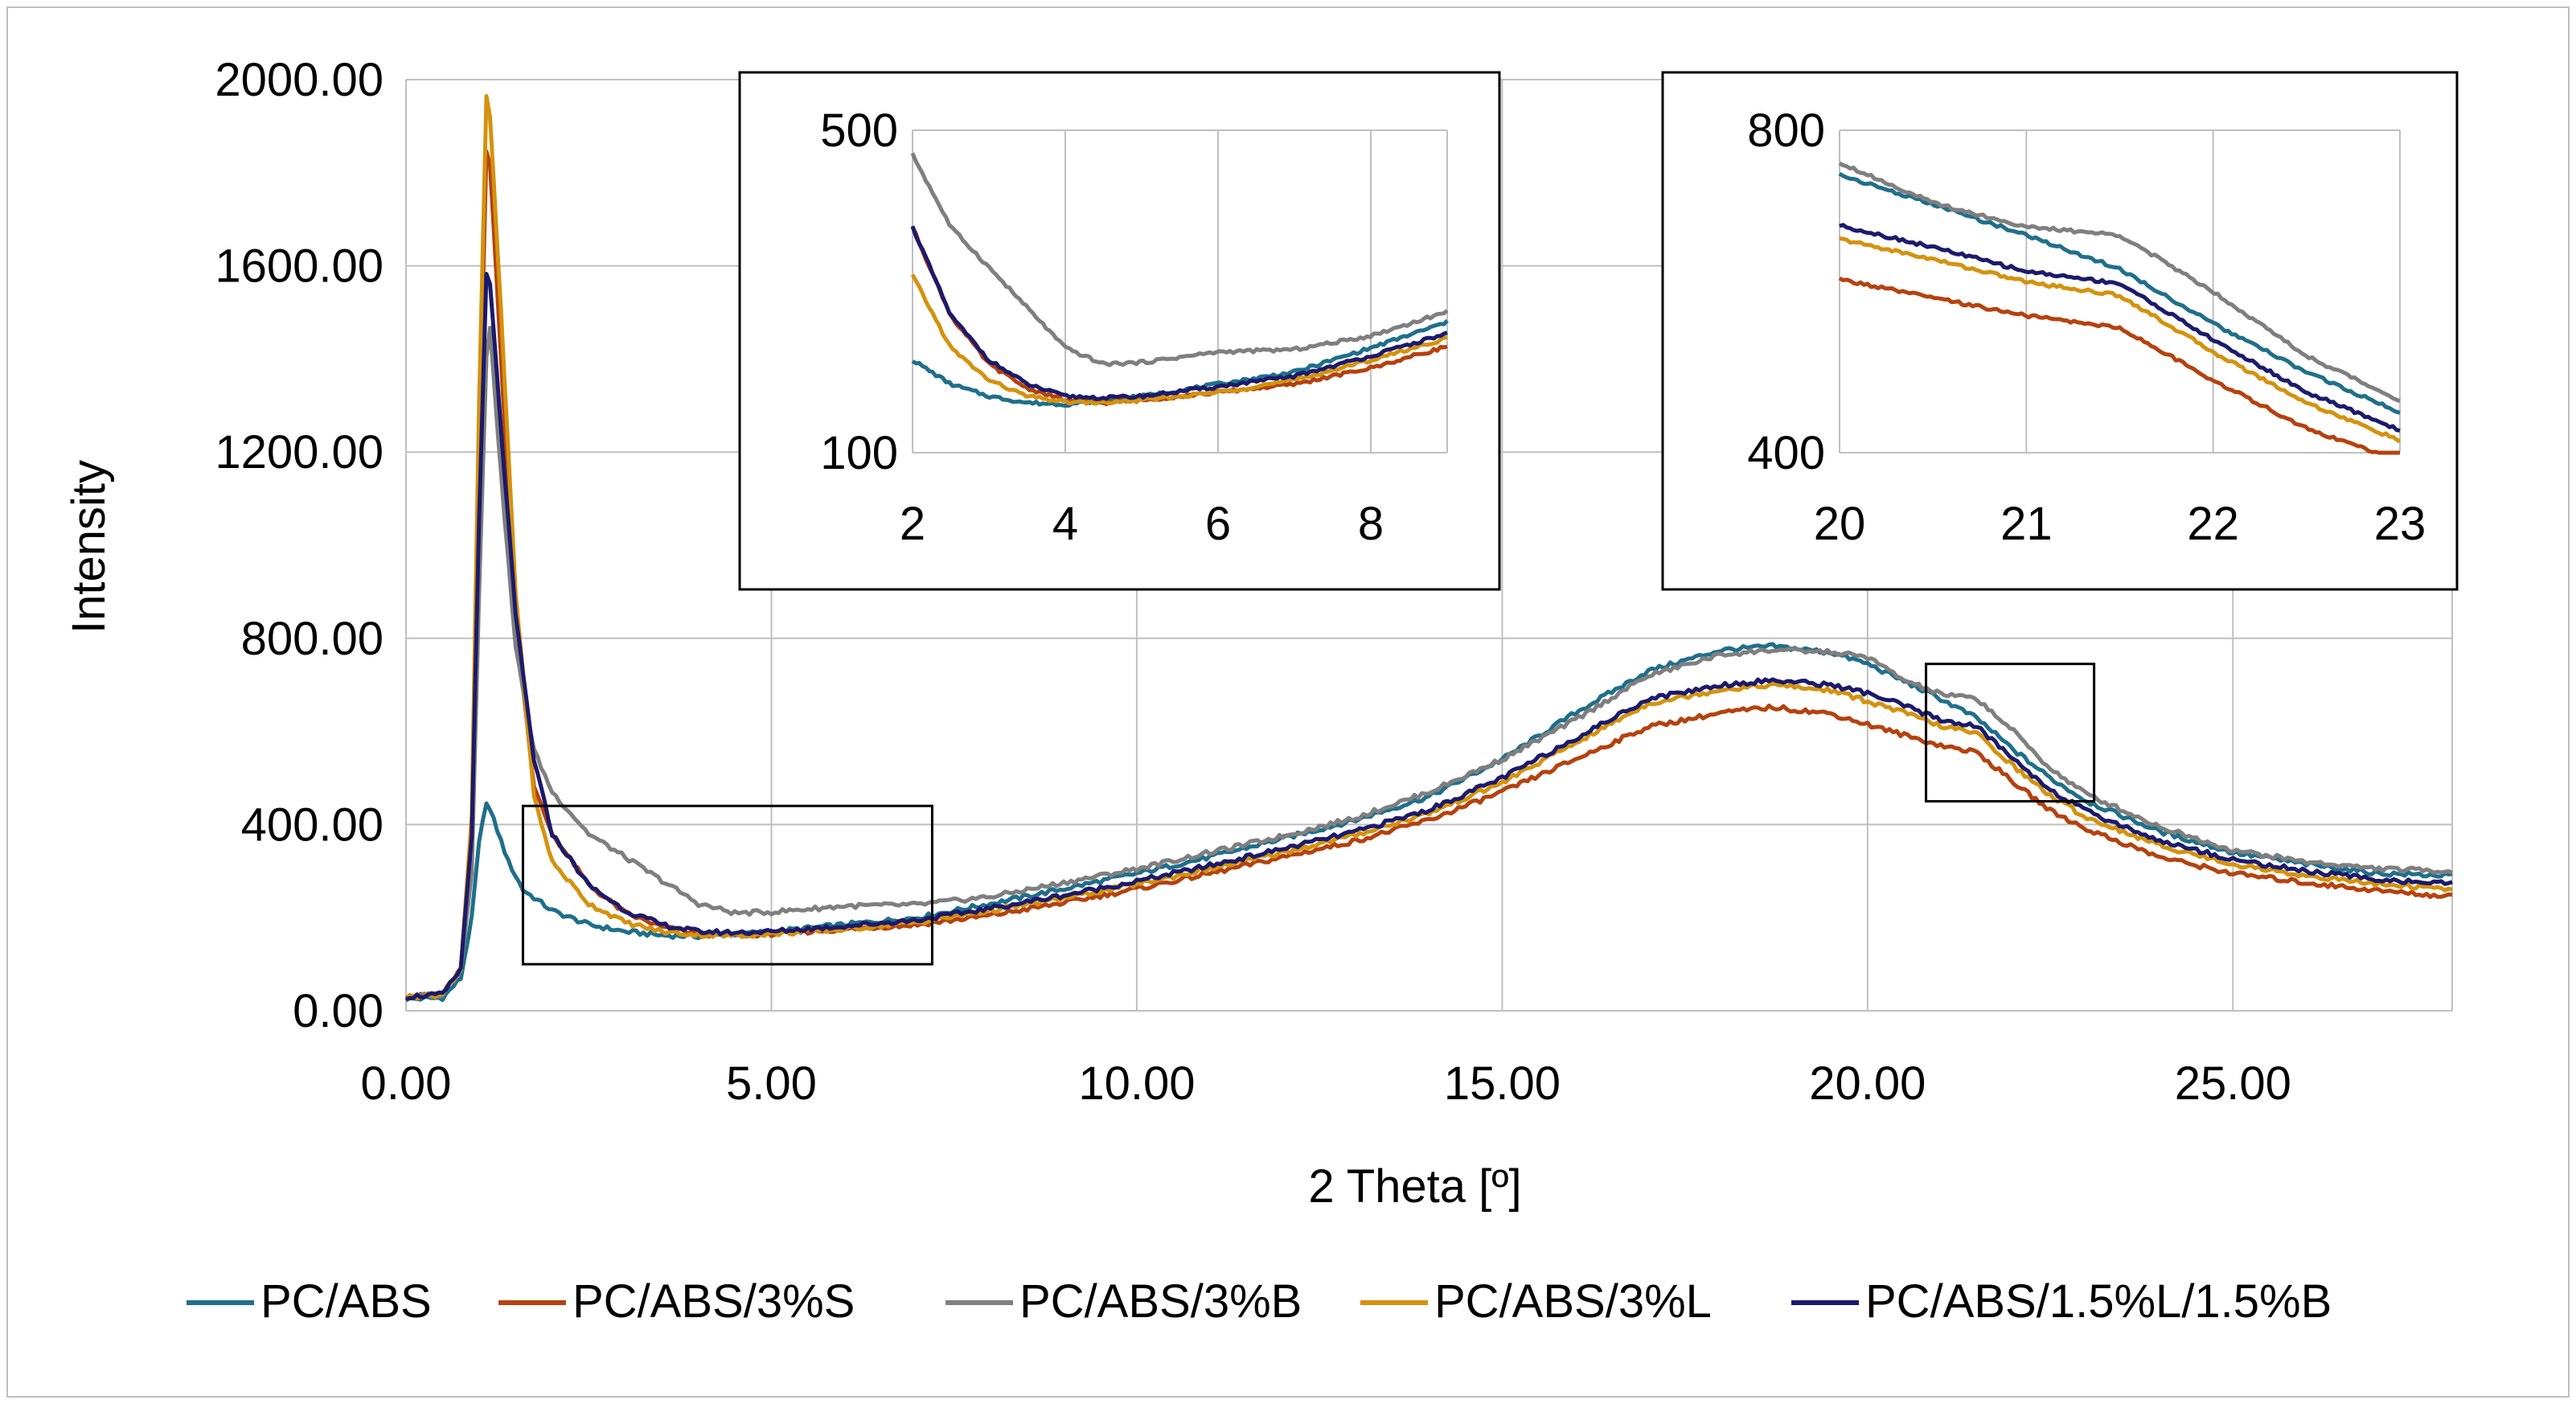 This screenshot has width=2576, height=1404. Describe the element at coordinates (1414, 1186) in the screenshot. I see `x-axis-title: 2 Theta [º]` at that location.